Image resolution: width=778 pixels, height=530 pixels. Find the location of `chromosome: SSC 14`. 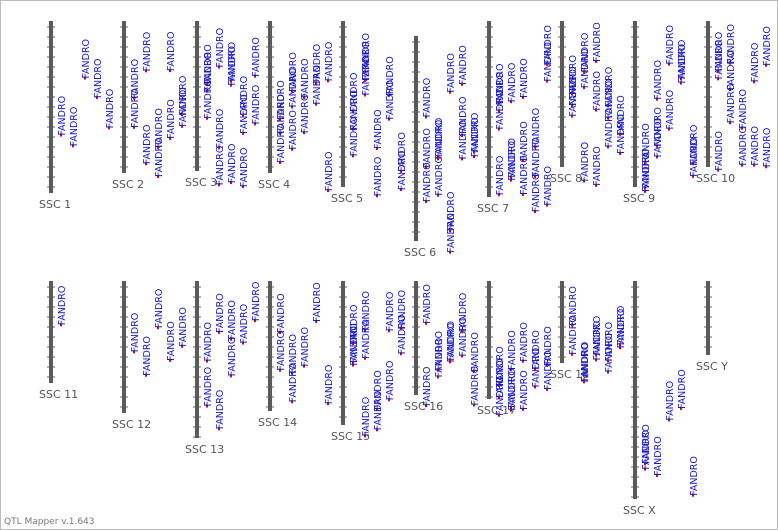

chromosome: SSC 14 is located at coordinates (277, 355).